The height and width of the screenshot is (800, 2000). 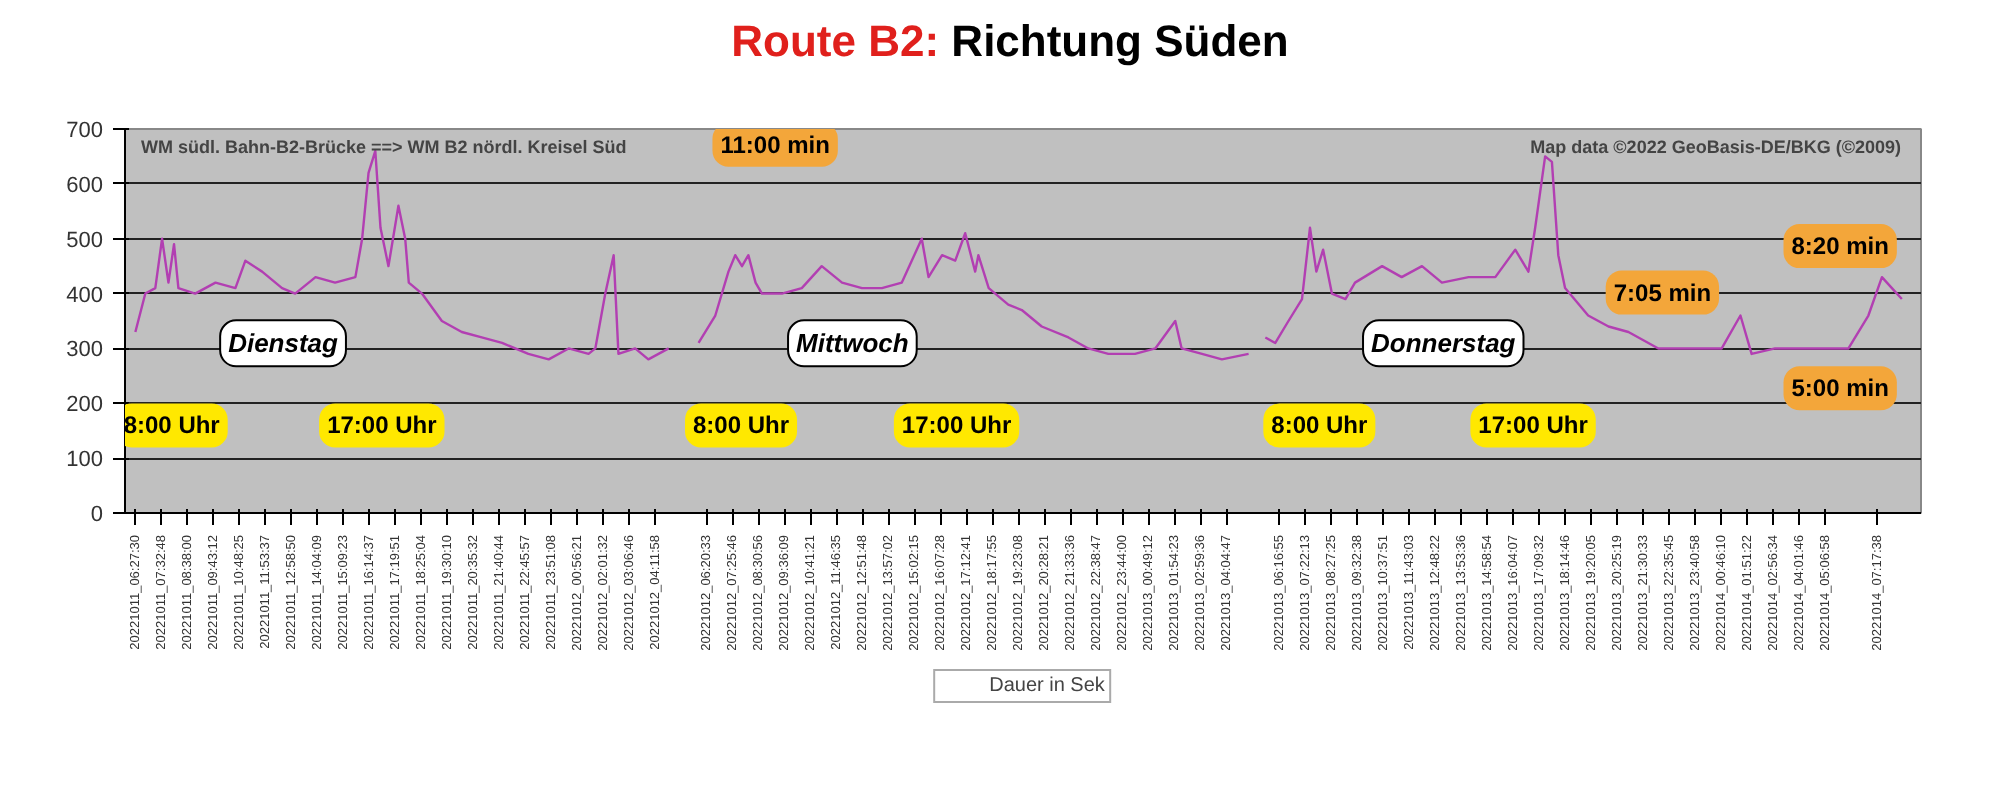 What do you see at coordinates (384, 147) in the screenshot?
I see `annotation: WM südl. Bahn-B2-Brücke ==> WM B2 nördl. Kreisel Süd` at bounding box center [384, 147].